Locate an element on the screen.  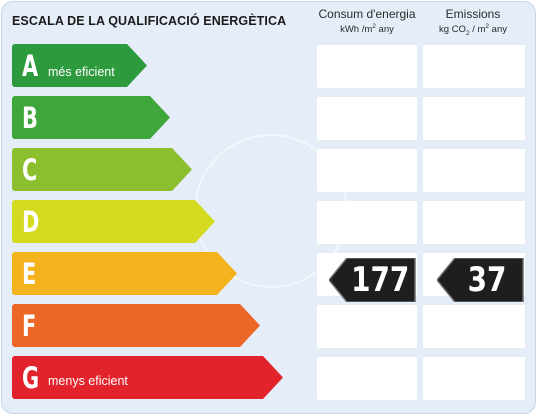
rating-arrow-g is located at coordinates (147, 377).